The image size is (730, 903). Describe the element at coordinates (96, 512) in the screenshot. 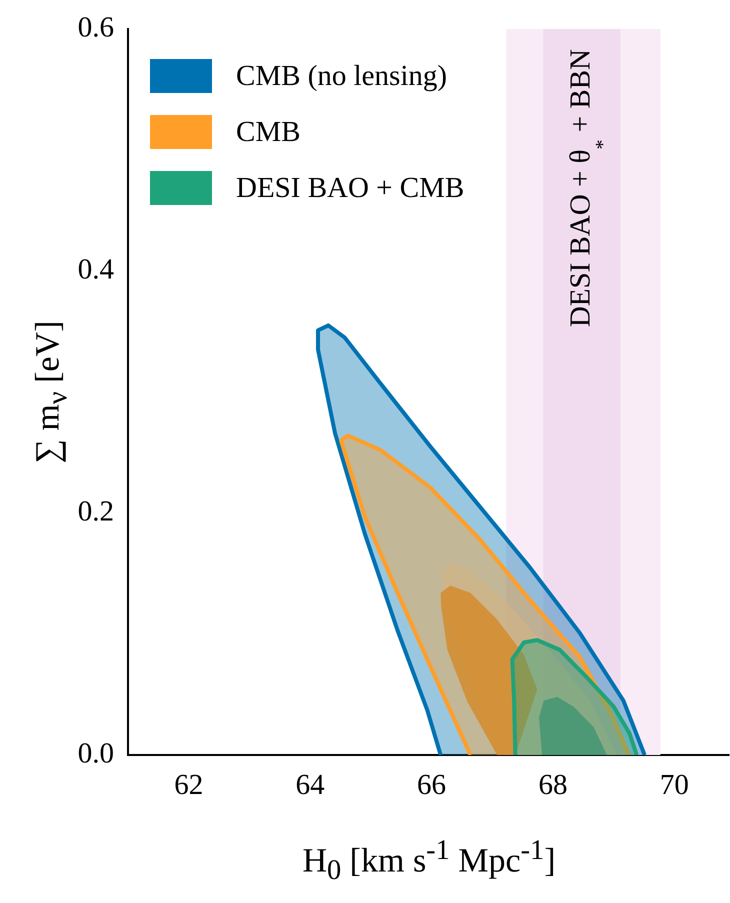

I see `y-tick-label: 0.2` at that location.